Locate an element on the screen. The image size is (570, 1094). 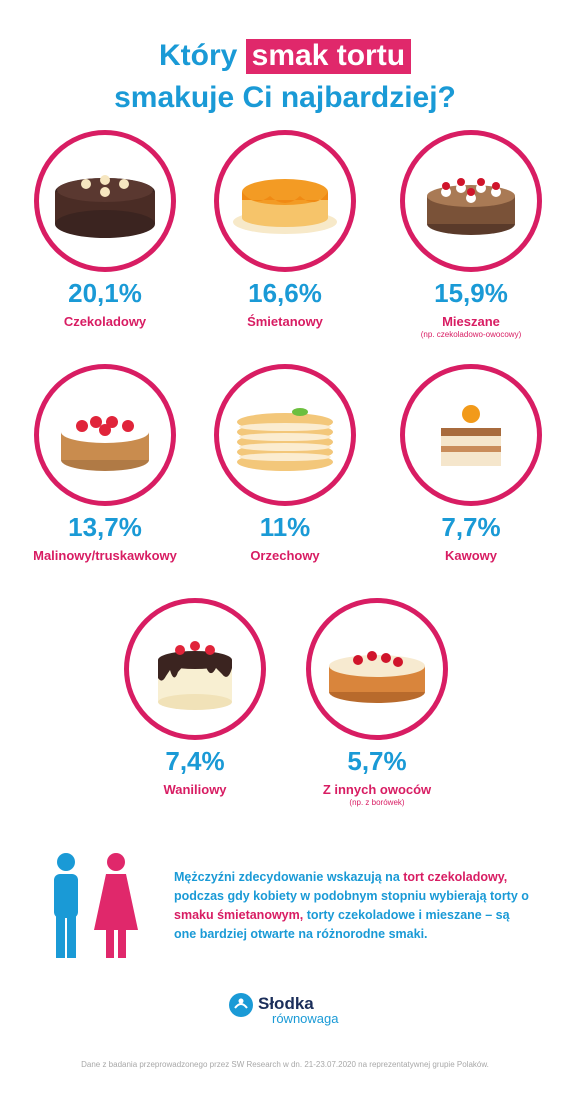
logo-subname: równowaga is located at coordinates (305, 1018).